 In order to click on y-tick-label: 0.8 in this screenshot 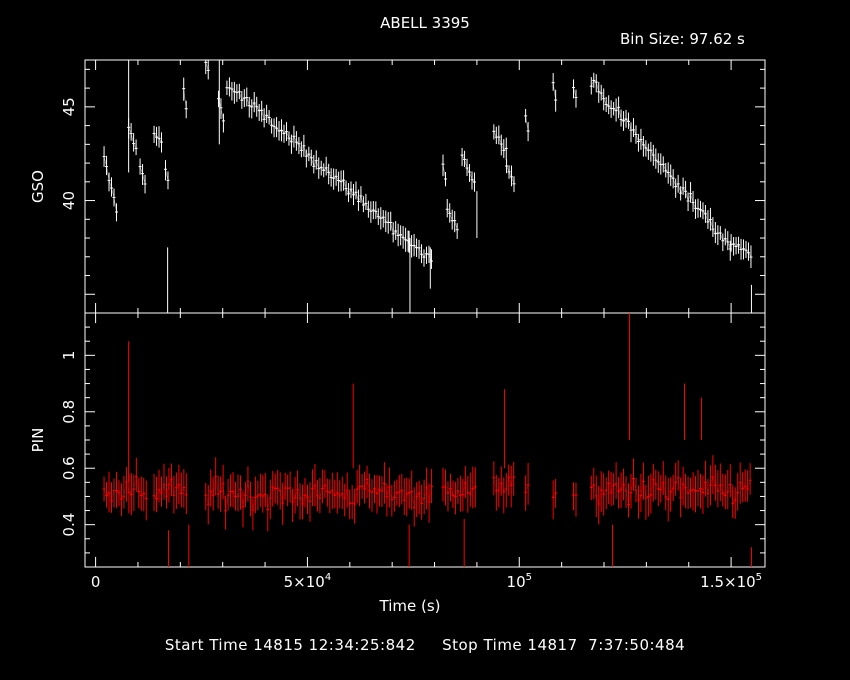, I will do `click(69, 412)`.